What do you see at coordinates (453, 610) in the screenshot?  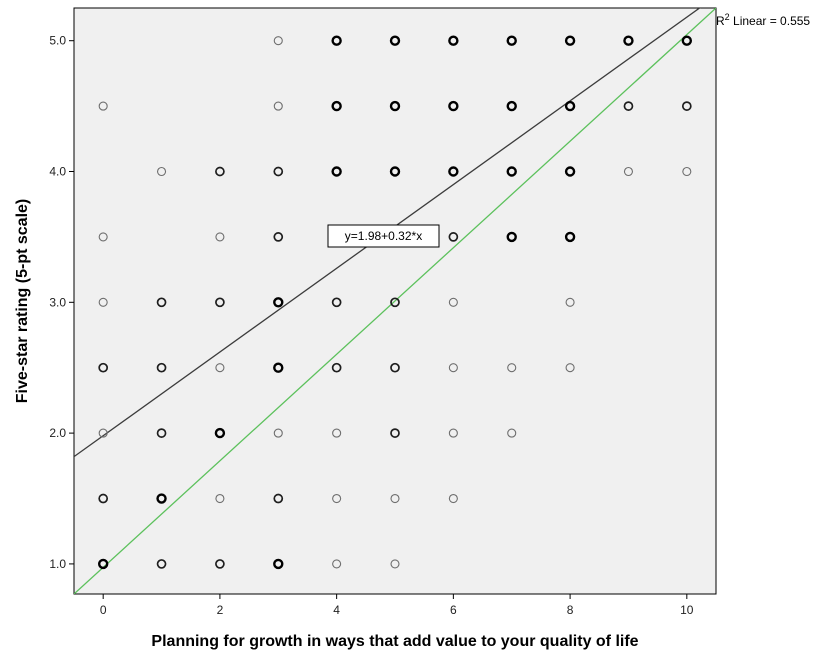 I see `x-tick-label: 6` at bounding box center [453, 610].